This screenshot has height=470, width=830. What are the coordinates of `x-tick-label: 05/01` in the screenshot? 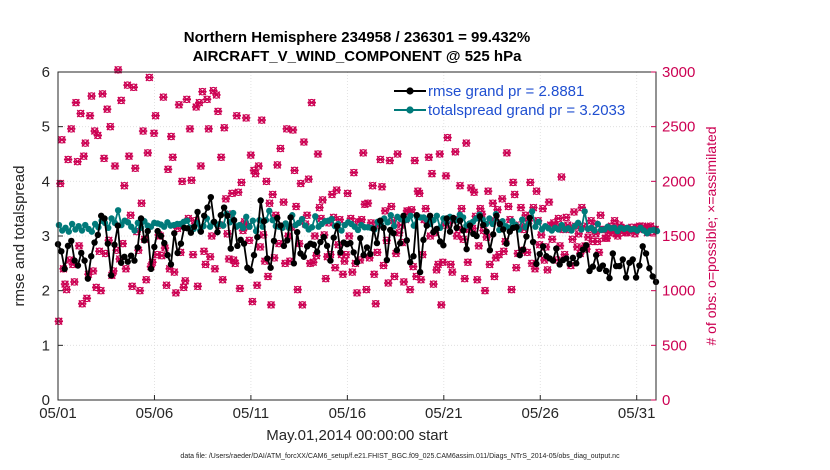 It's located at (58, 413).